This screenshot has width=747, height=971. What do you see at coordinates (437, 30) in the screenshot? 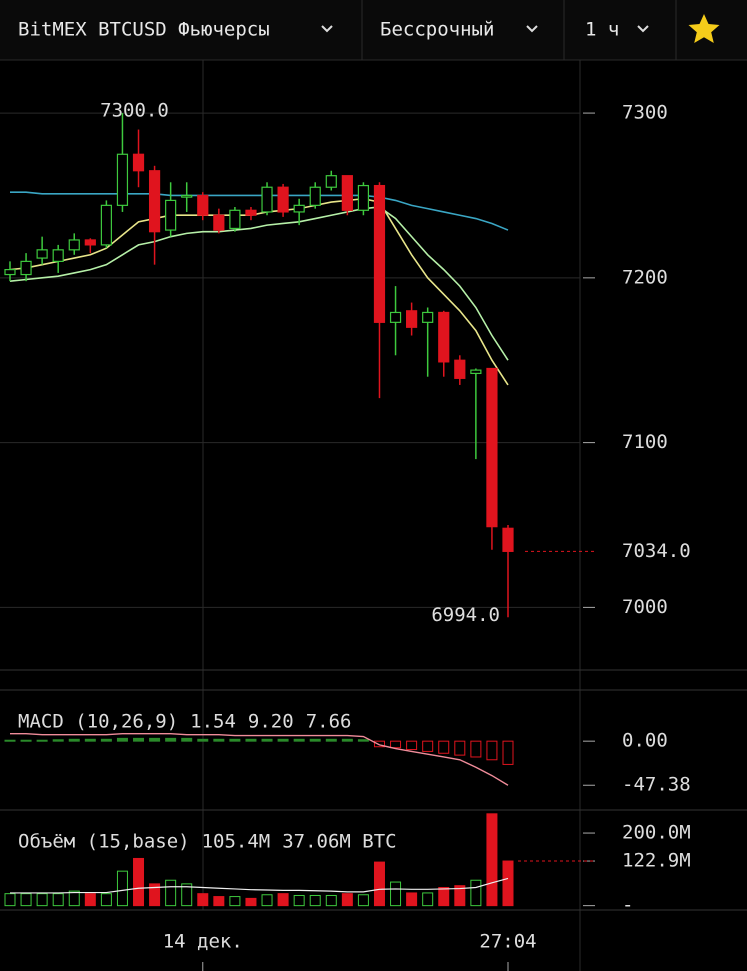
I see `contract: Бессрочный` at bounding box center [437, 30].